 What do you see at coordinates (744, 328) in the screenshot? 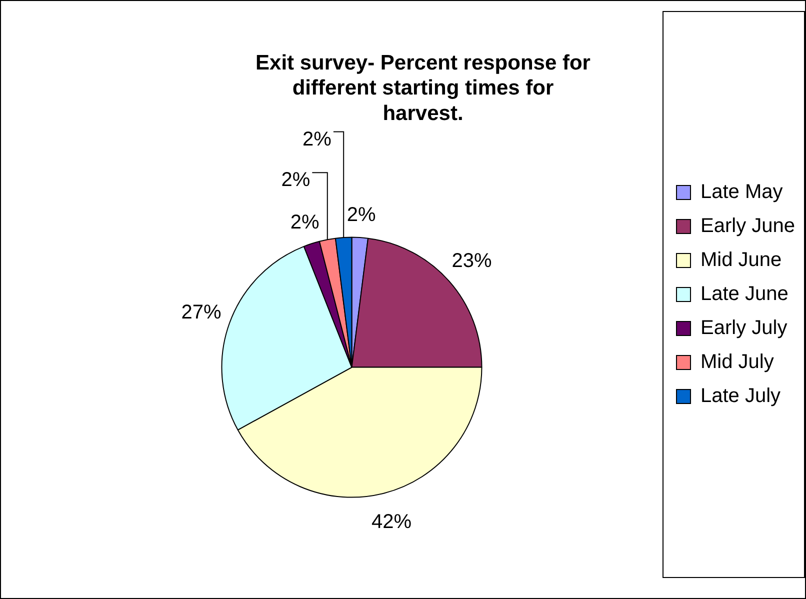
I see `legend-label: Early July` at bounding box center [744, 328].